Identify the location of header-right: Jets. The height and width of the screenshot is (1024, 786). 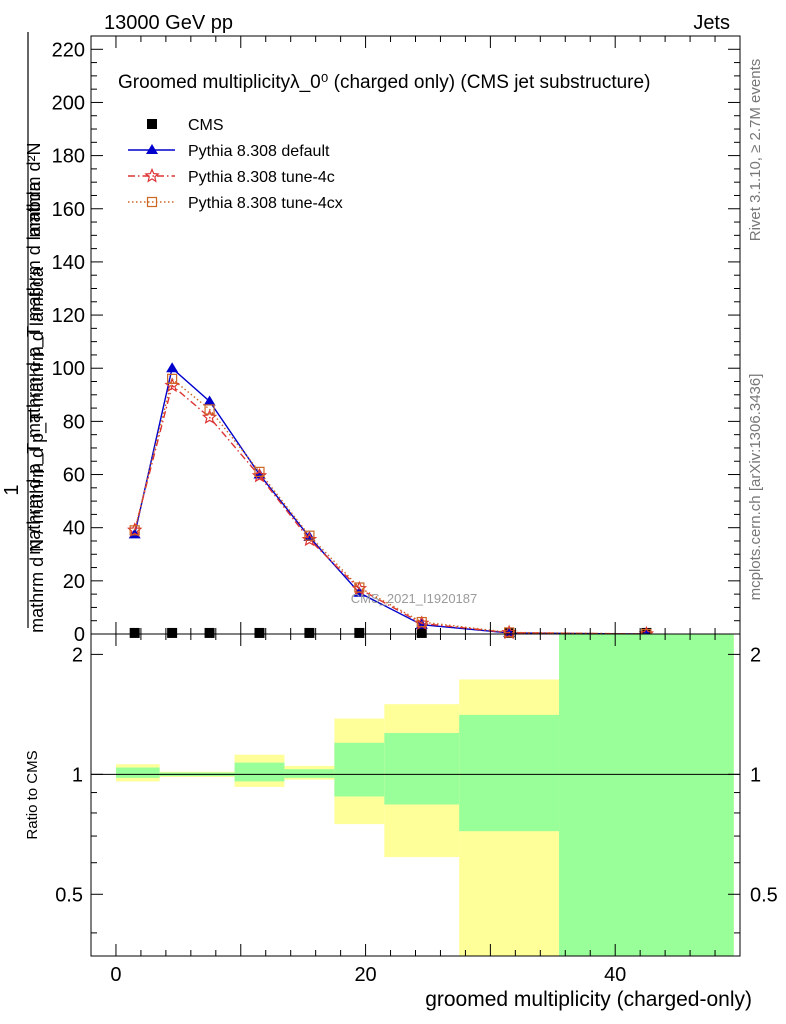
(711, 23).